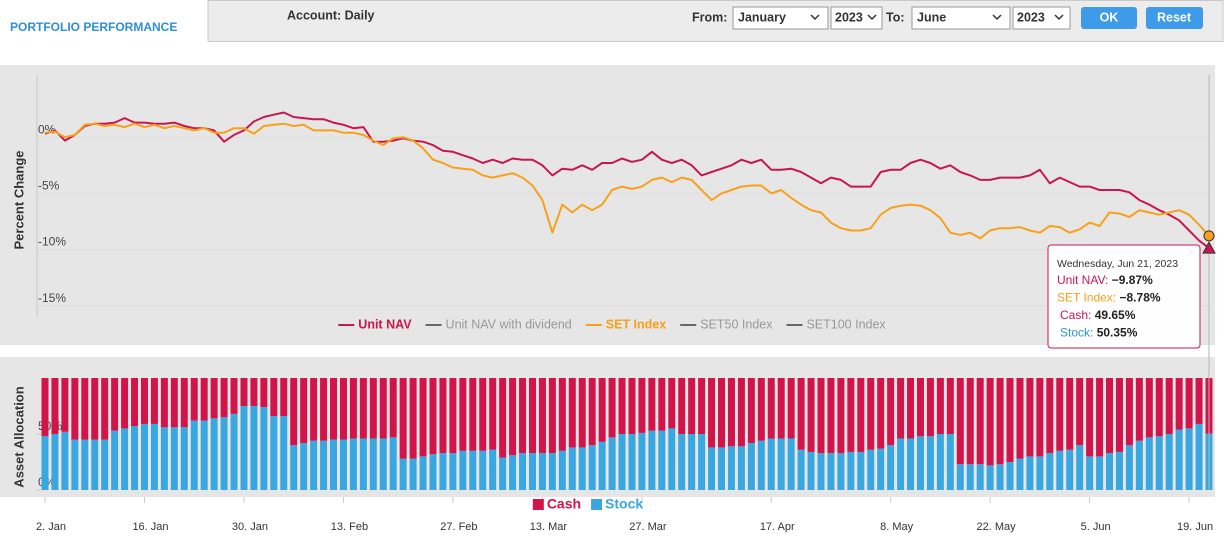 The height and width of the screenshot is (536, 1224). I want to click on to-year-select: 2023, so click(1041, 18).